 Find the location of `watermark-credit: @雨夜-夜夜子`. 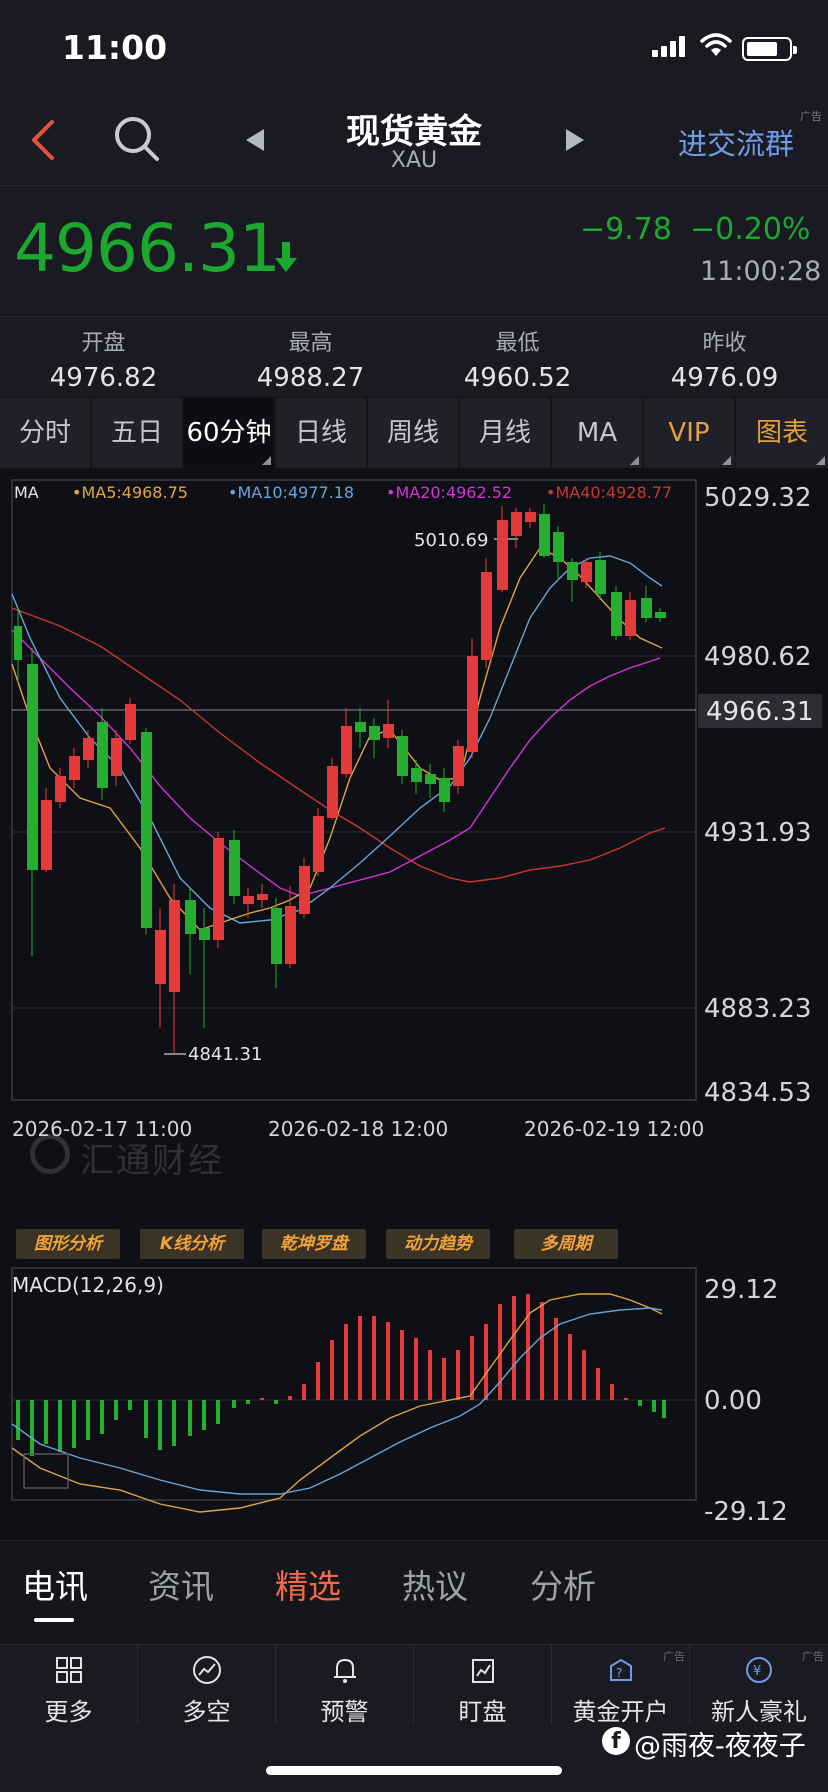

watermark-credit: @雨夜-夜夜子 is located at coordinates (720, 1746).